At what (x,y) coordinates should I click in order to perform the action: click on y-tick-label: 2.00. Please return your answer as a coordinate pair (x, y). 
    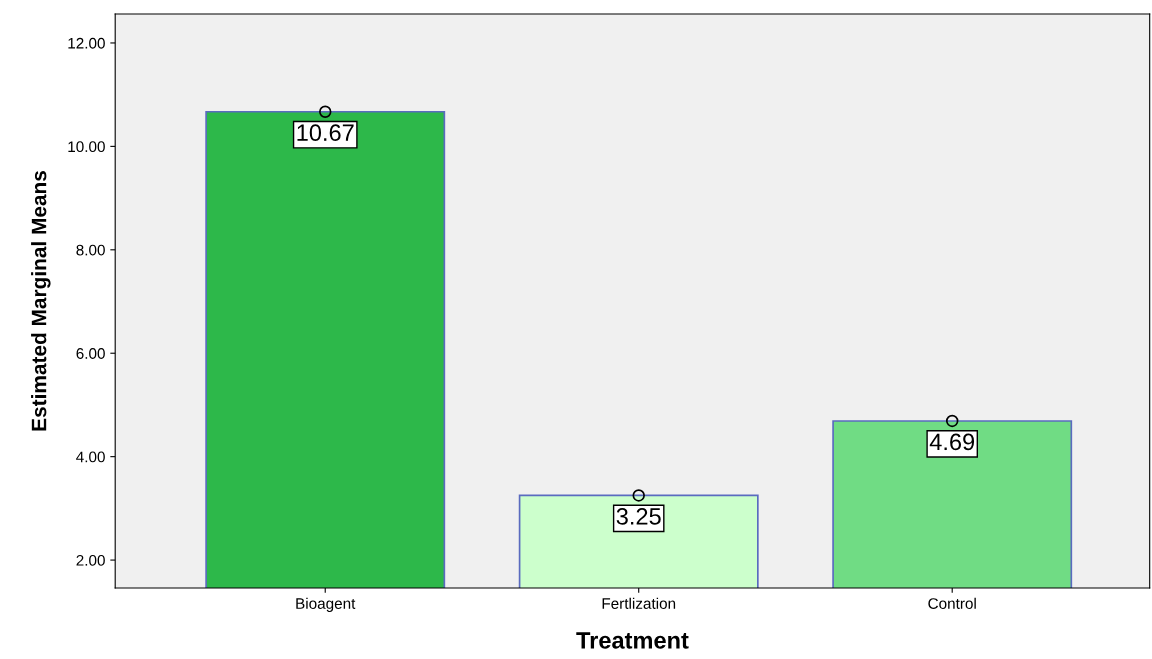
    Looking at the image, I should click on (90, 560).